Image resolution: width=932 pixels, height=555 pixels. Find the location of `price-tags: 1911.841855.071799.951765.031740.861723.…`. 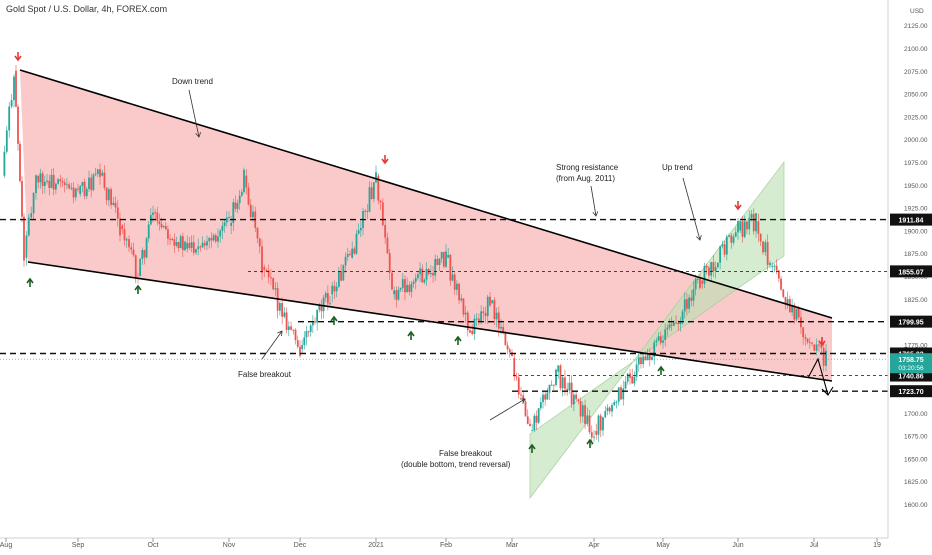

price-tags: 1911.841855.071799.951765.031740.861723.… is located at coordinates (911, 305).